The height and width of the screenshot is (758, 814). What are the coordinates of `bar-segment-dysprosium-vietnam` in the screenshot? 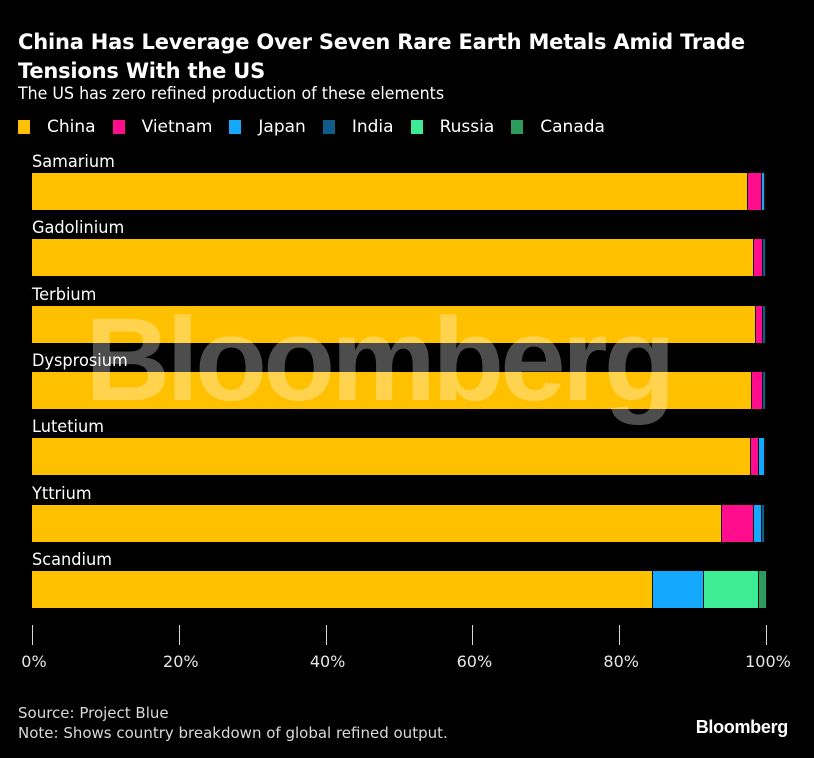 It's located at (758, 390).